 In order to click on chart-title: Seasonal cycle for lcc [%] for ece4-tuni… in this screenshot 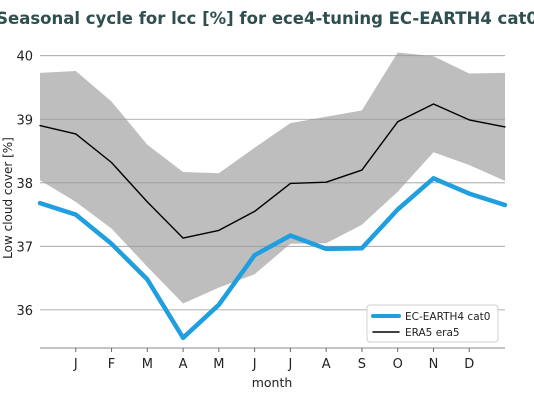, I will do `click(267, 18)`.